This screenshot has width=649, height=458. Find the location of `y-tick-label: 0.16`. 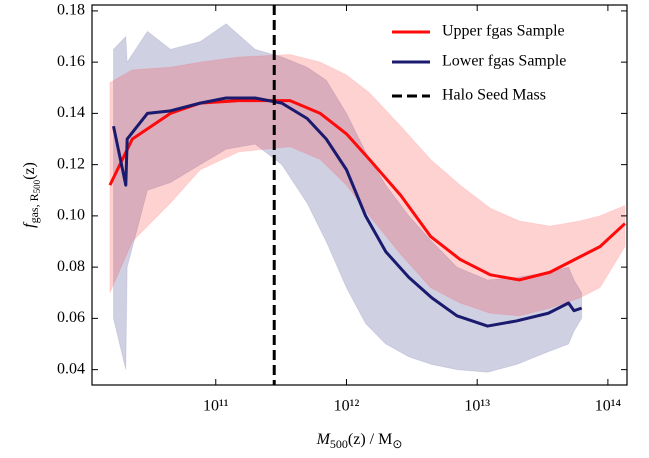

y-tick-label: 0.16 is located at coordinates (71, 61).